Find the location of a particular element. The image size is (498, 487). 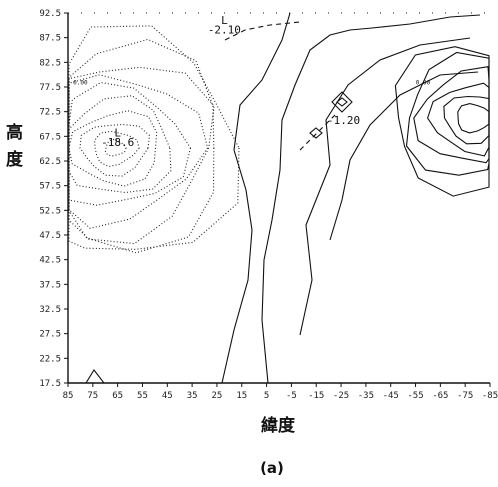

y-tick-label: 42.5 is located at coordinates (50, 261).